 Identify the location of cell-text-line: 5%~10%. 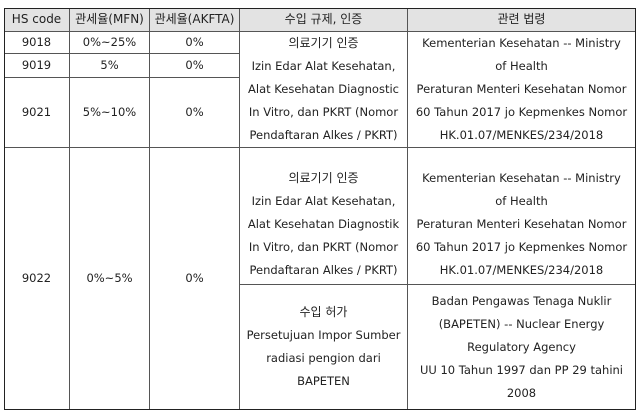
(109, 112).